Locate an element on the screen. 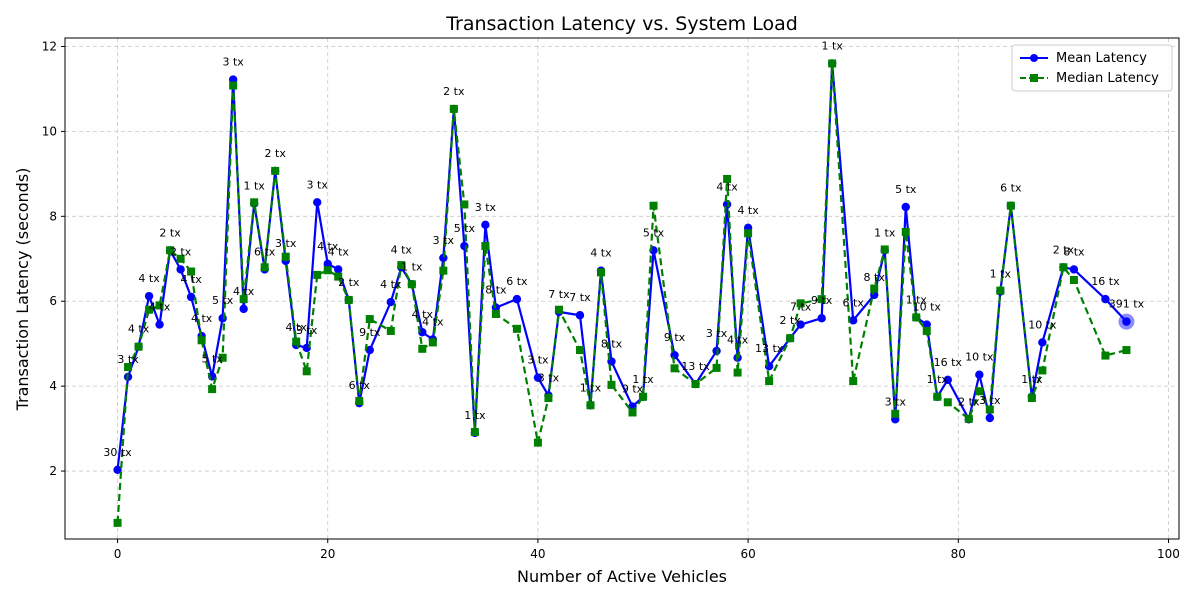 The width and height of the screenshot is (1200, 600). x-tick-label: 80 is located at coordinates (958, 554).